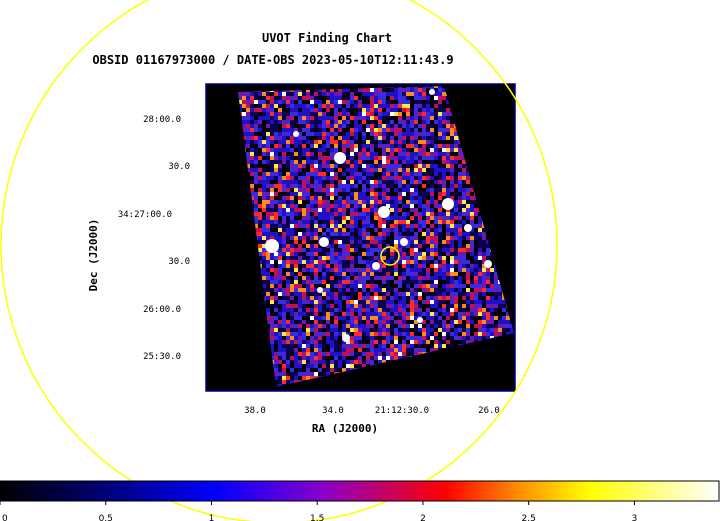 The height and width of the screenshot is (521, 720). I want to click on colorbar: 0 0.5 1 1.5 2 2.5 3, so click(360, 500).